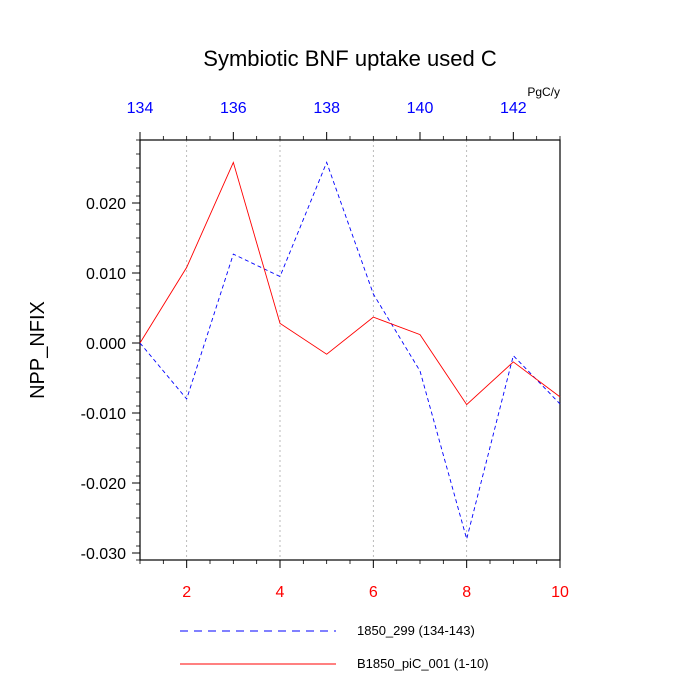  I want to click on y-tick-label: 0.000, so click(106, 344).